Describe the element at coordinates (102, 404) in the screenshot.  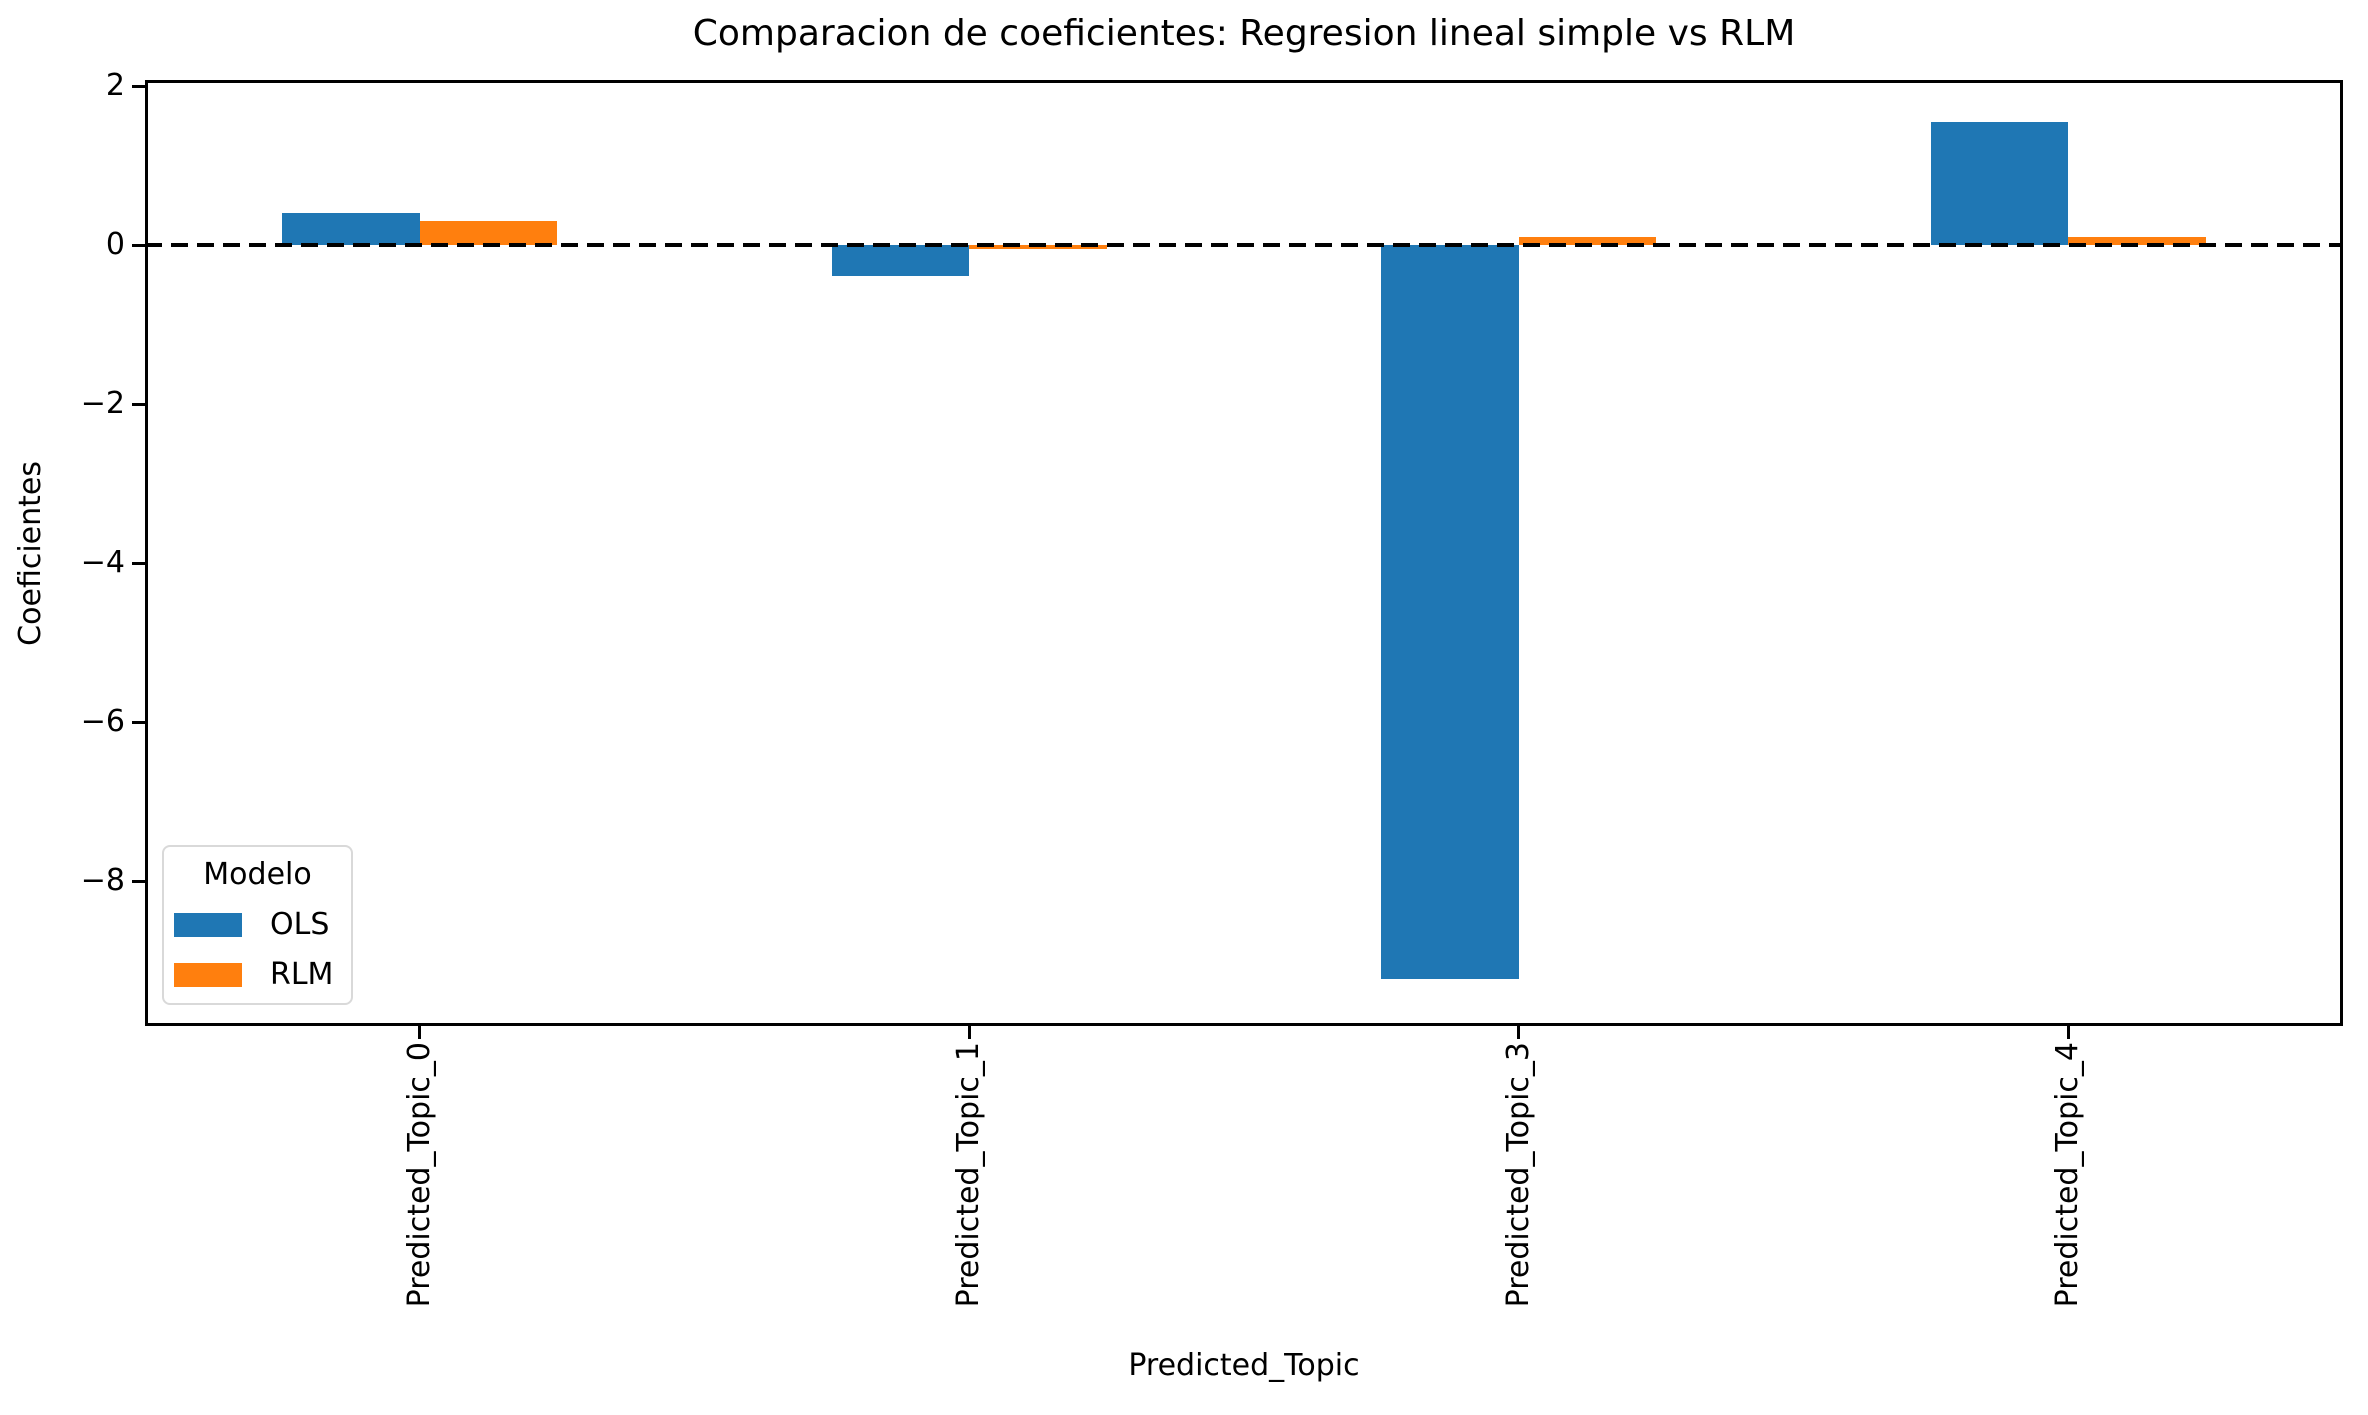
I see `y-tick-label: −2` at that location.